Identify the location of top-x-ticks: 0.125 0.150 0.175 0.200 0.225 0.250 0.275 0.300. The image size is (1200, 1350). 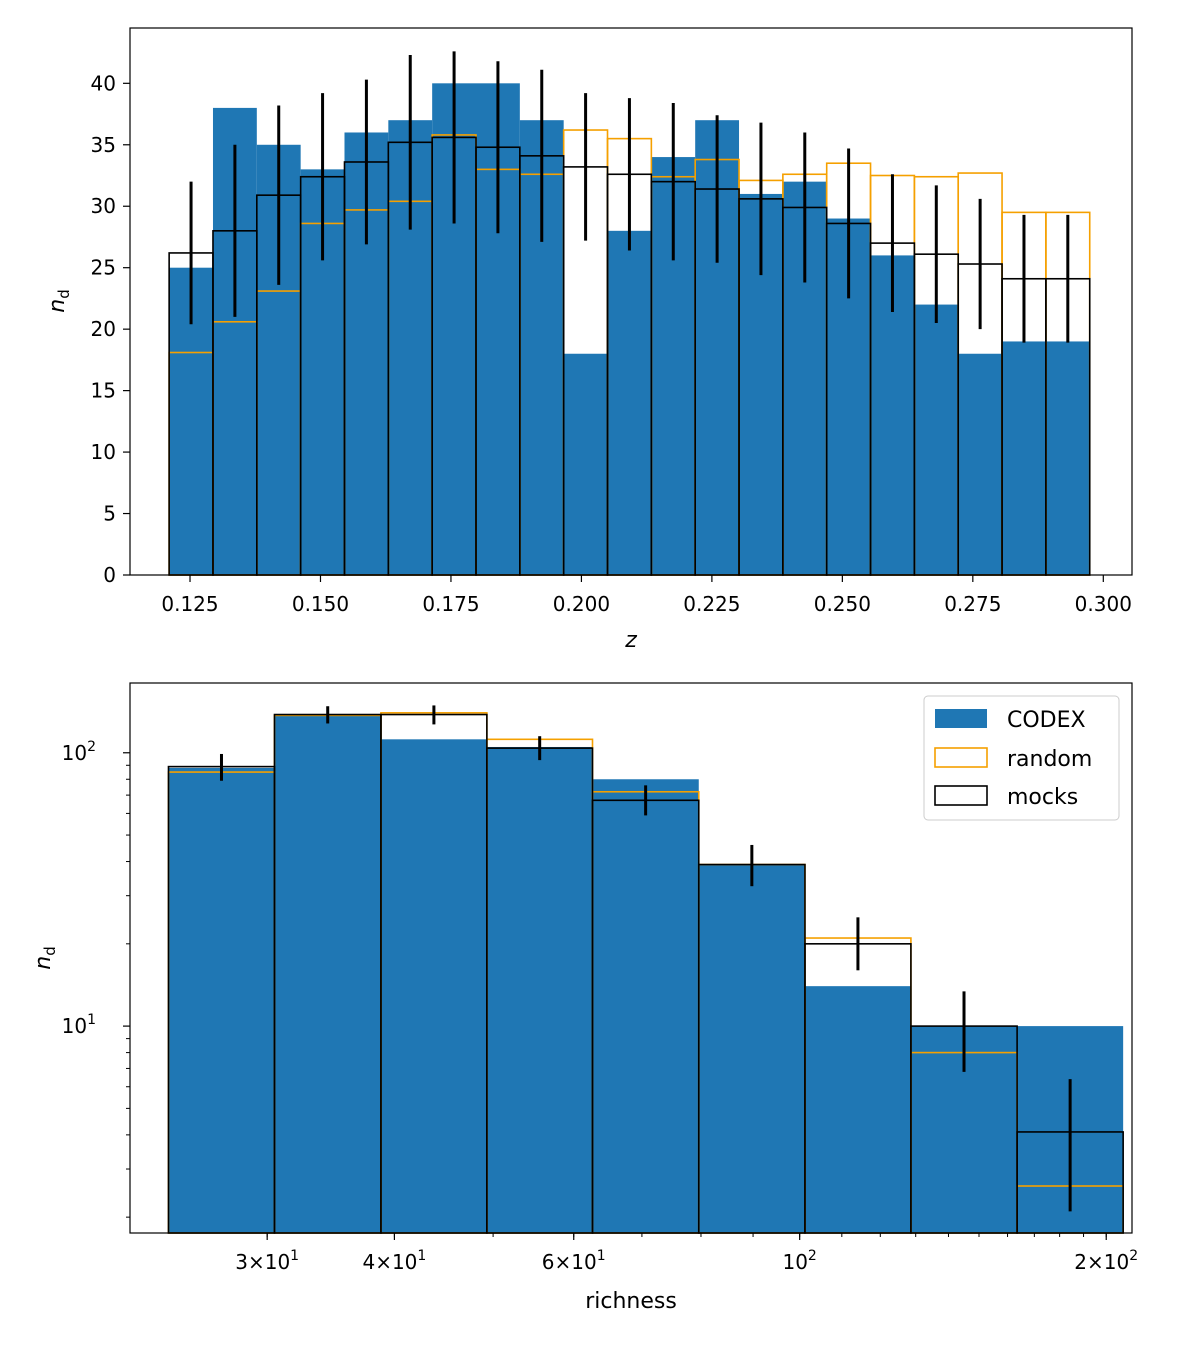
(646, 595).